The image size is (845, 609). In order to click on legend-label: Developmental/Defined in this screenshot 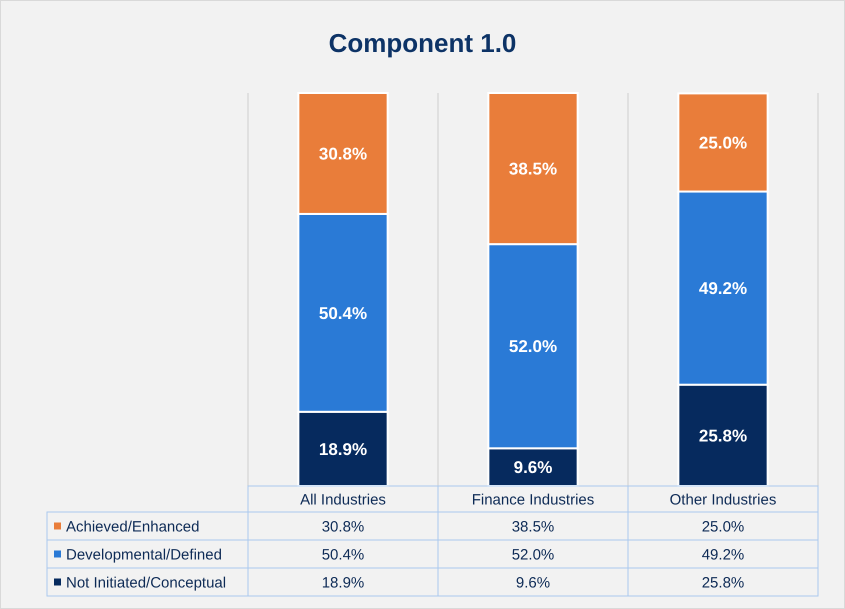, I will do `click(144, 555)`.